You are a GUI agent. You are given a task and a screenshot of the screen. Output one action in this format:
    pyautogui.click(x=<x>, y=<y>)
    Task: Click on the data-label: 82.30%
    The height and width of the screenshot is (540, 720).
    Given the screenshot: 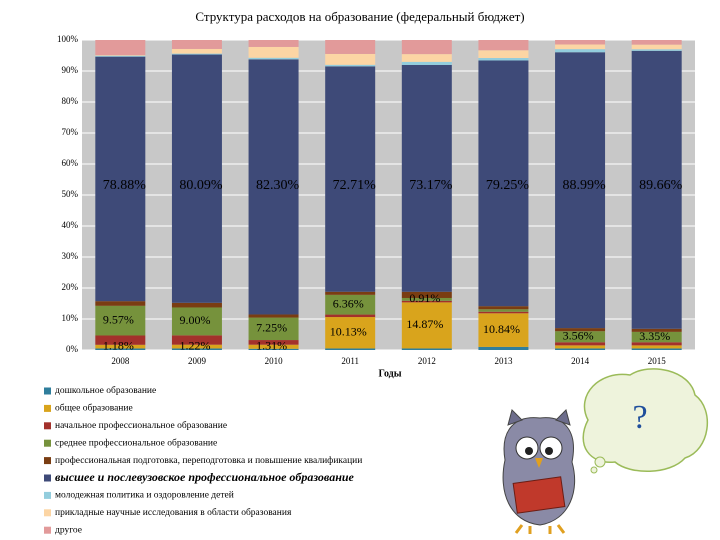 What is the action you would take?
    pyautogui.click(x=278, y=185)
    